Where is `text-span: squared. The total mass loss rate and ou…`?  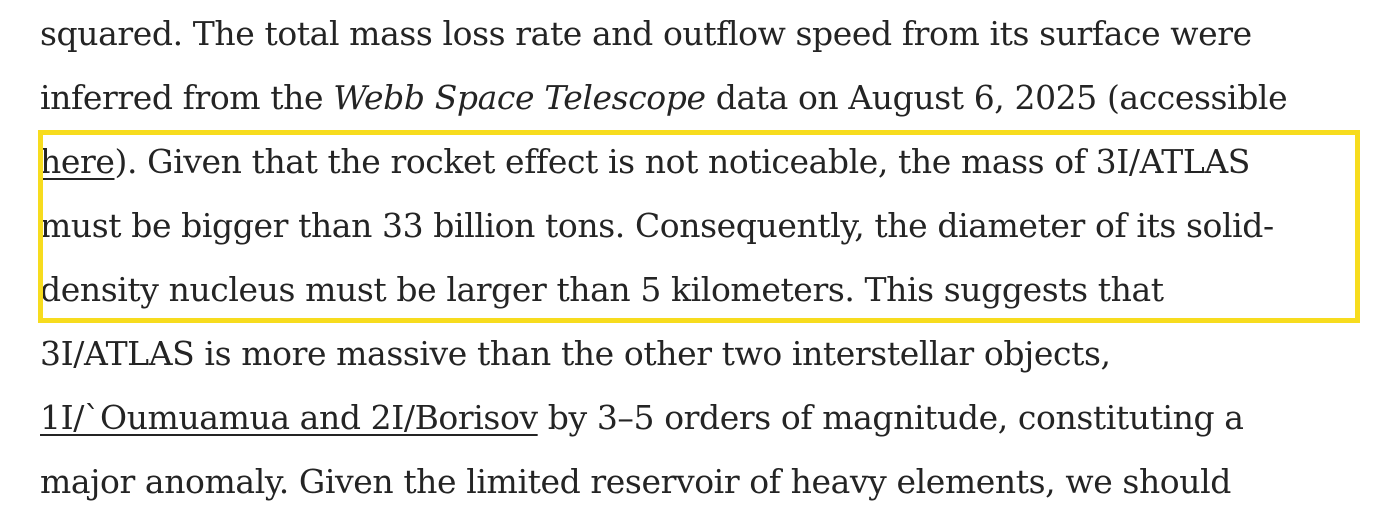 text-span: squared. The total mass loss rate and ou… is located at coordinates (646, 33).